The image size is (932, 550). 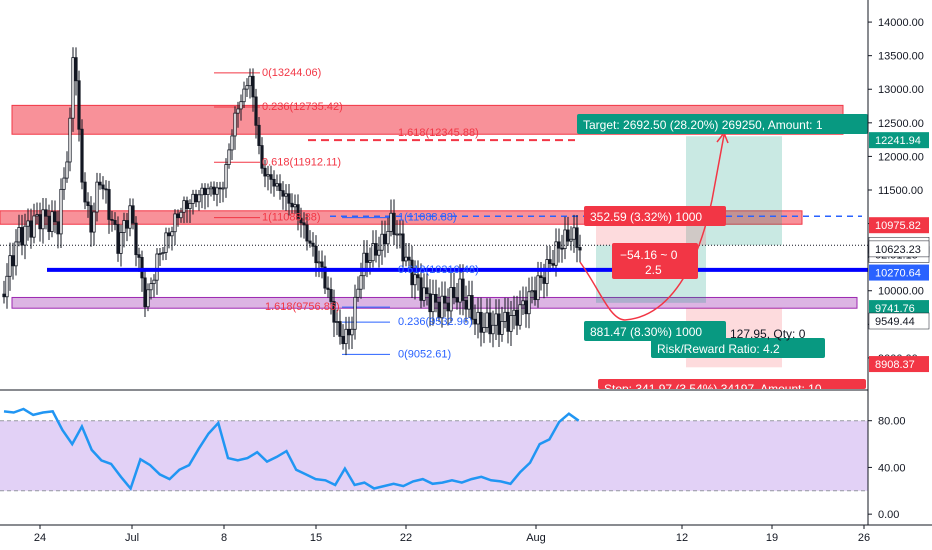 What do you see at coordinates (424, 354) in the screenshot?
I see `fib-label: 0(9052.61)` at bounding box center [424, 354].